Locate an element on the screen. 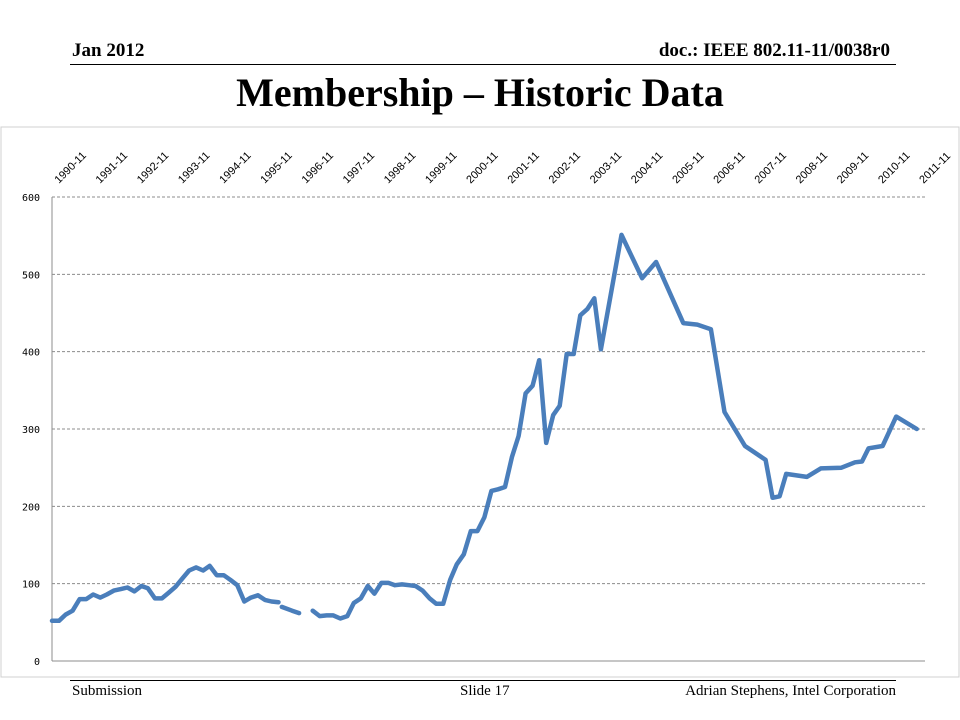 The image size is (960, 720). footer-author: Adrian Stephens, Intel Corporation is located at coordinates (790, 691).